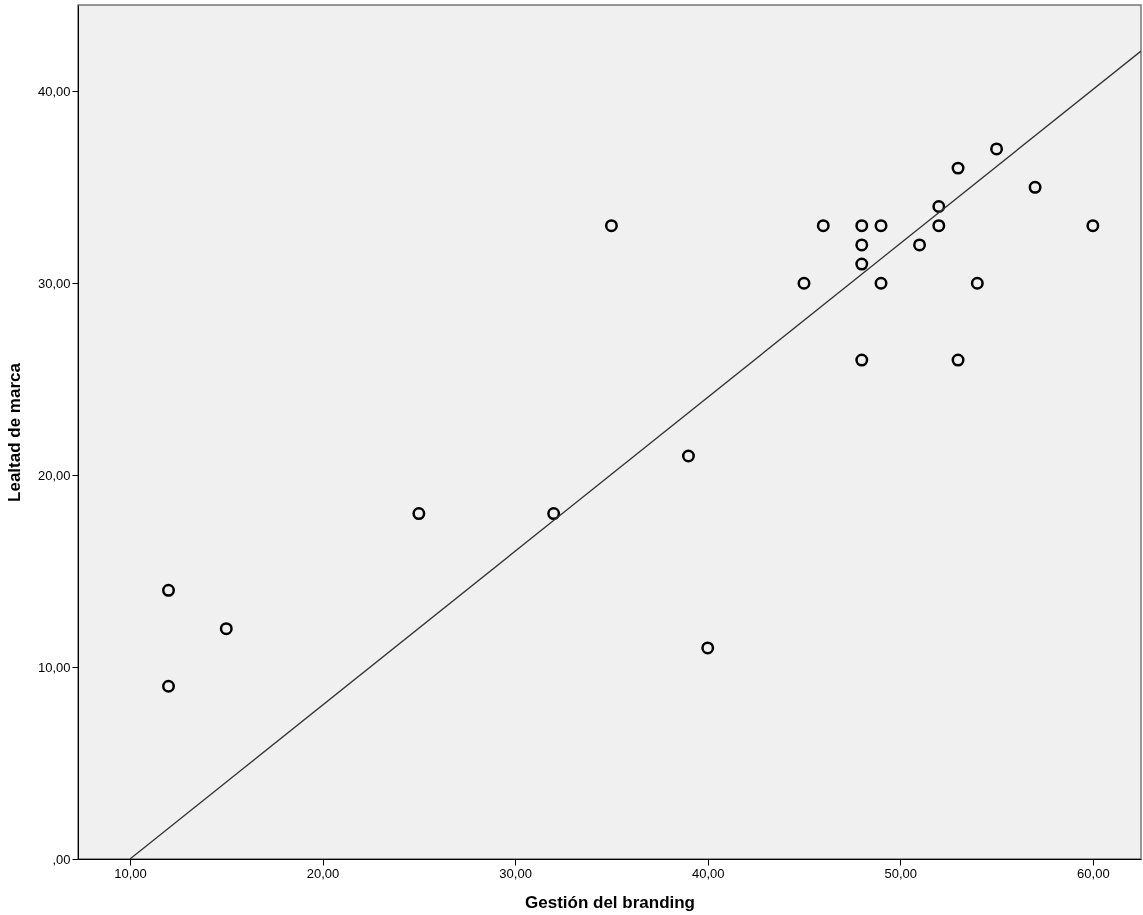 Image resolution: width=1143 pixels, height=915 pixels. I want to click on x-tick-label: 10,00, so click(130, 873).